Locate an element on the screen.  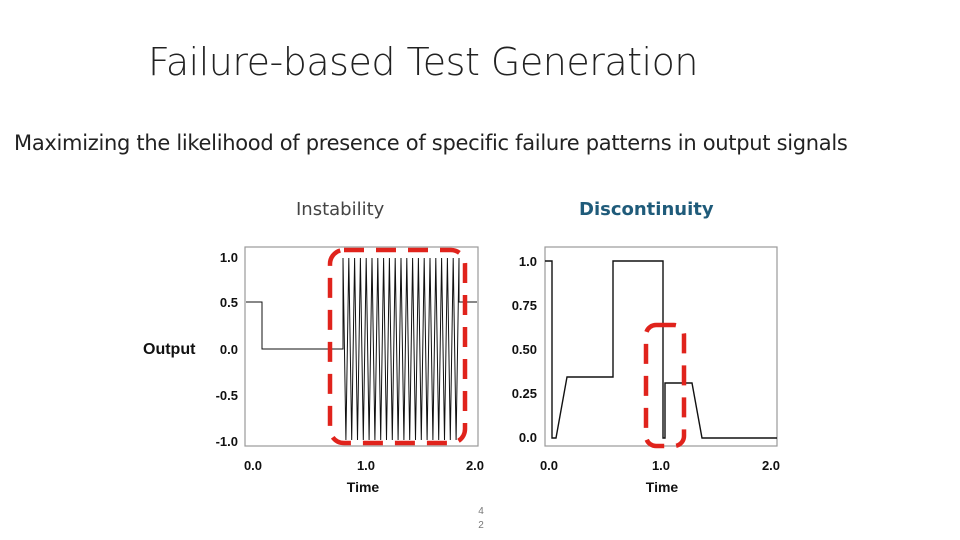
slide-number-digit-2: 2 is located at coordinates (481, 525).